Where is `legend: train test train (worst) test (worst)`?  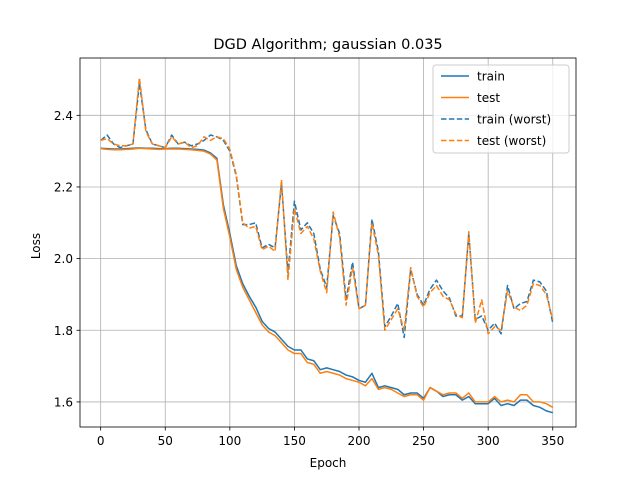 legend: train test train (worst) test (worst) is located at coordinates (501, 109).